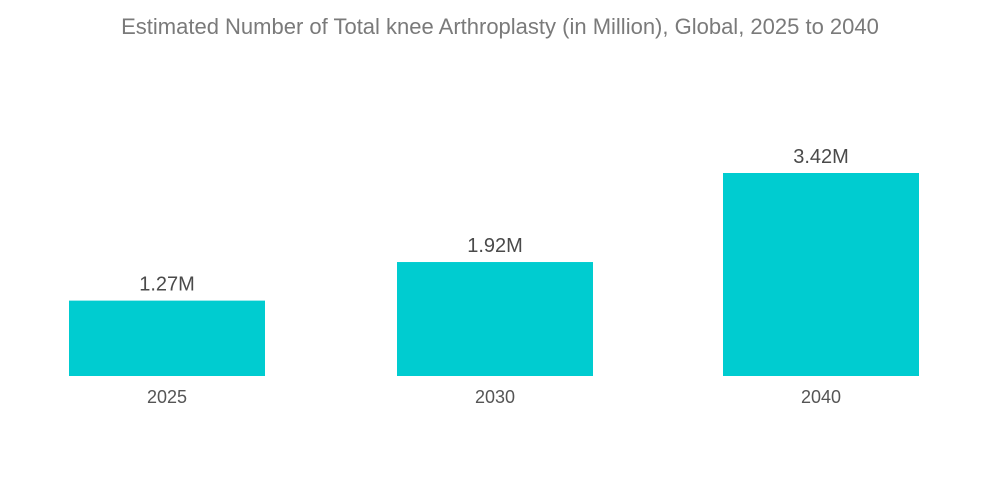 This screenshot has width=1000, height=504. What do you see at coordinates (821, 157) in the screenshot?
I see `data-label-2040: 3.42M` at bounding box center [821, 157].